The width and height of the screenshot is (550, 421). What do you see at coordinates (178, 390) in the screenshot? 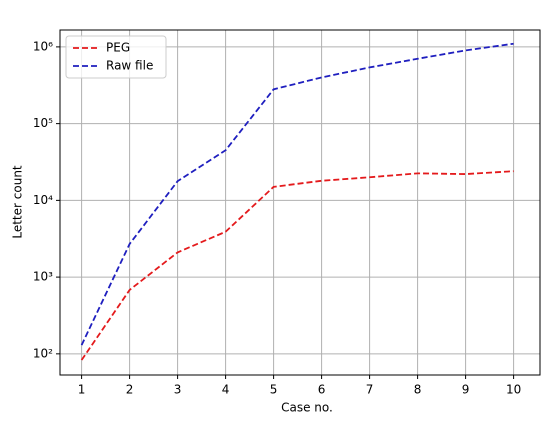
I see `x-tick-label: 3` at bounding box center [178, 390].